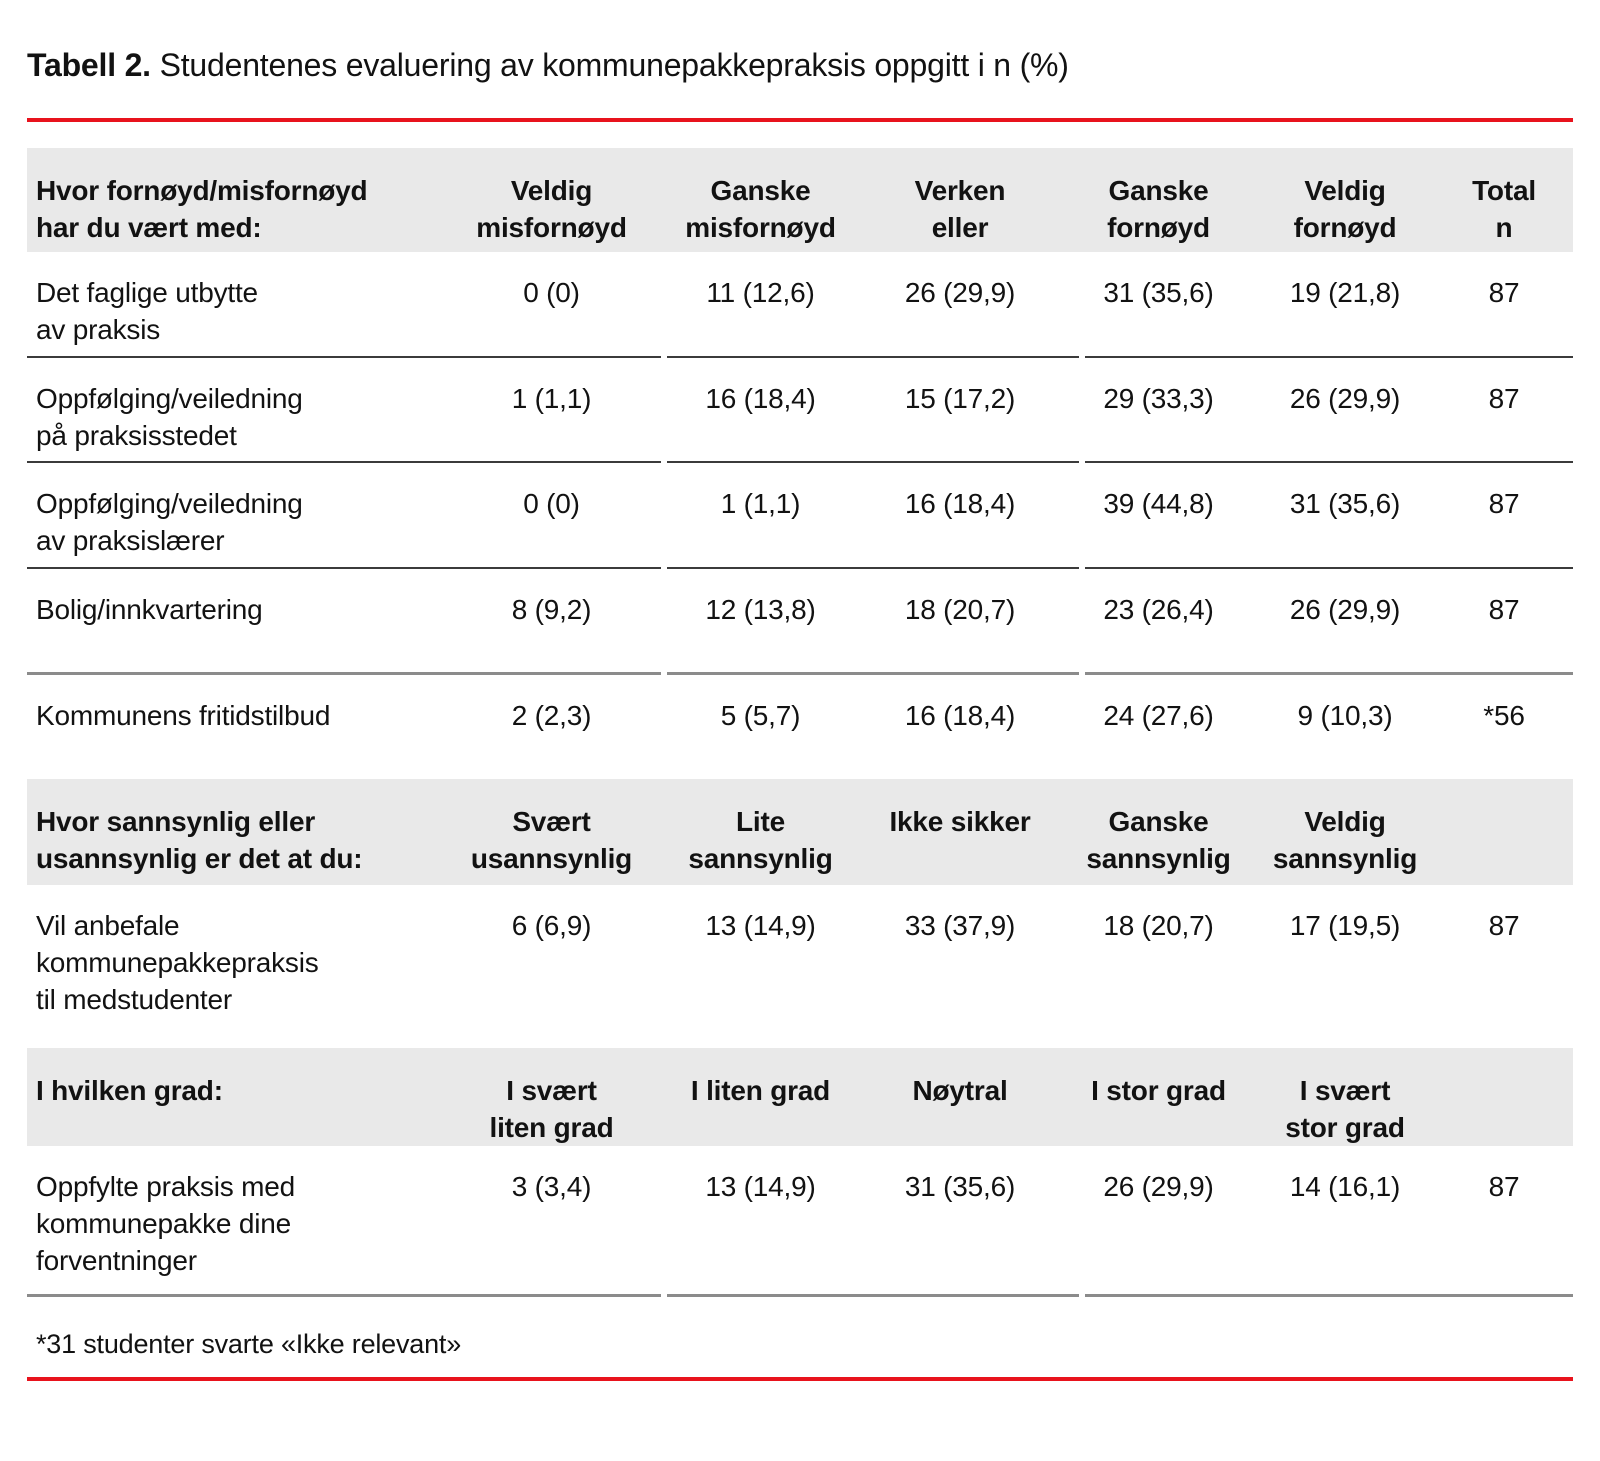 Image resolution: width=1600 pixels, height=1461 pixels. What do you see at coordinates (551, 1186) in the screenshot?
I see `cell-value: 3 (3,4)` at bounding box center [551, 1186].